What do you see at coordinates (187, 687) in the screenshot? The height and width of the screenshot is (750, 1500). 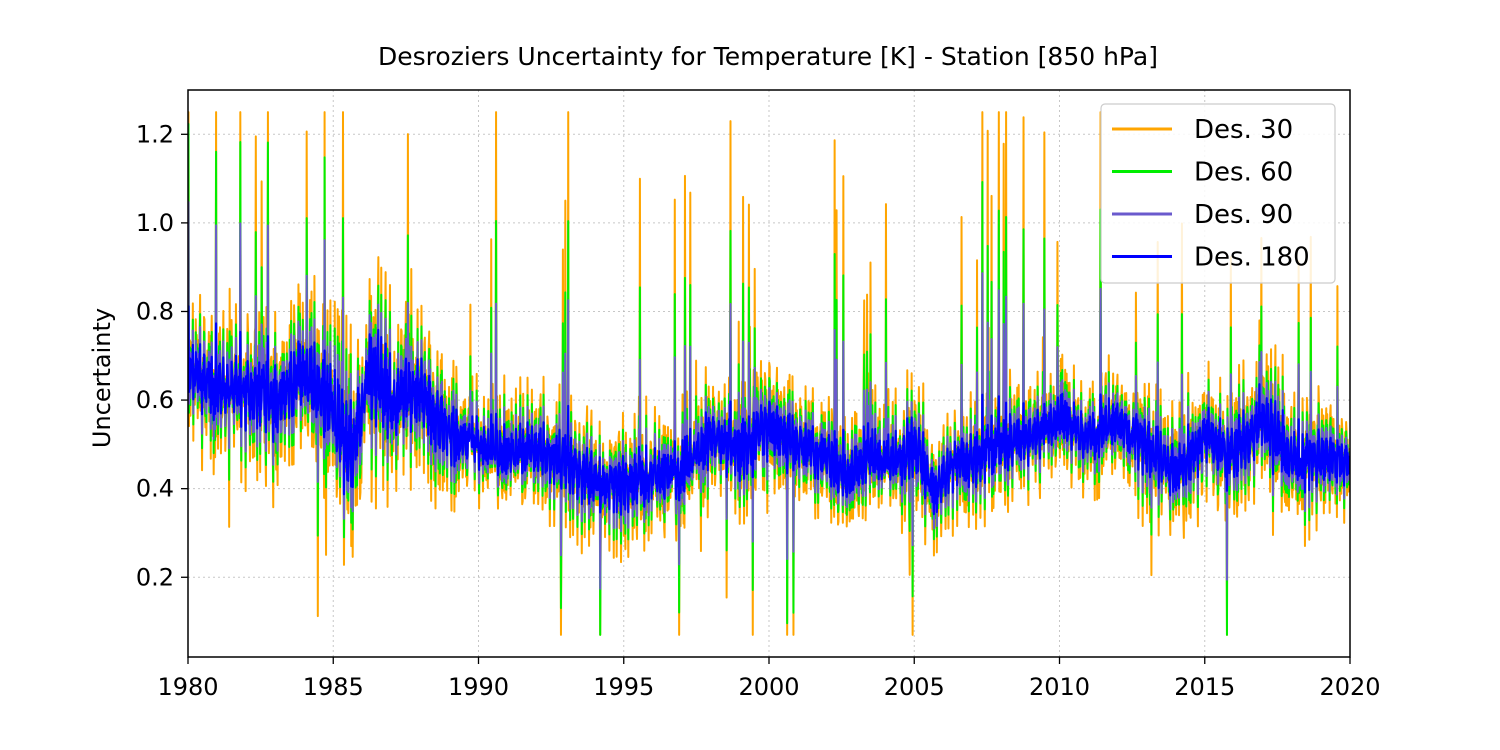 I see `x-tick-label: 1980` at bounding box center [187, 687].